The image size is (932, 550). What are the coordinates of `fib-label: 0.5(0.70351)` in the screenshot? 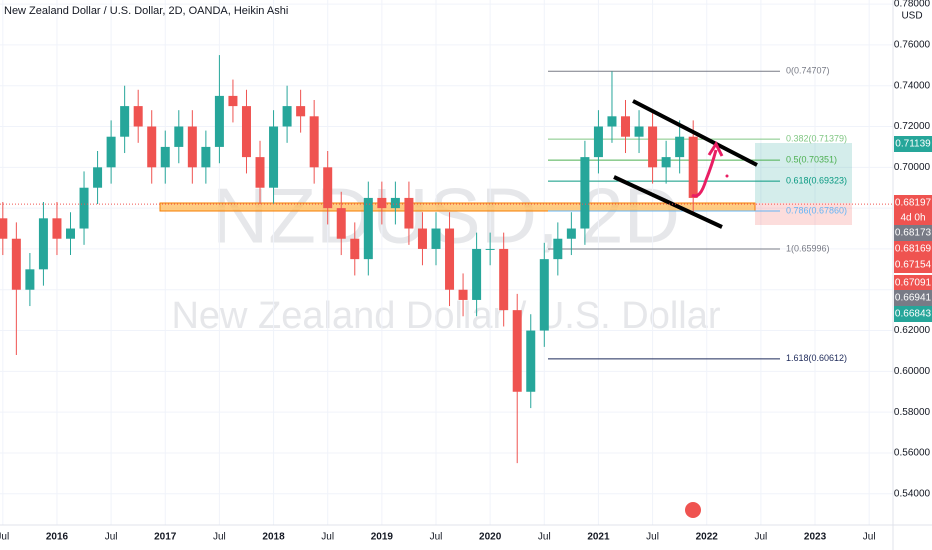 It's located at (811, 160).